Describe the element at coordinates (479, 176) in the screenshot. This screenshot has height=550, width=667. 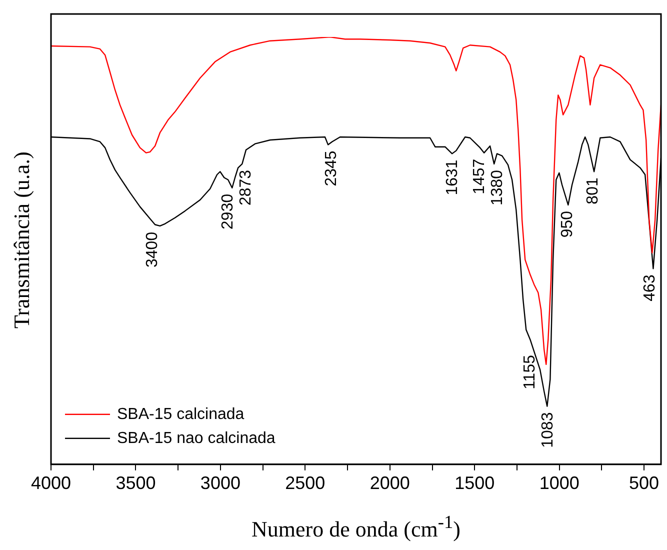
I see `annotation: 1457` at that location.